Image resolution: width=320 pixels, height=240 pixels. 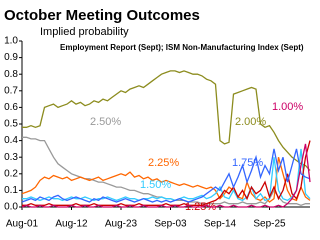 What do you see at coordinates (220, 224) in the screenshot?
I see `x-tick-label: Sep-14` at bounding box center [220, 224].